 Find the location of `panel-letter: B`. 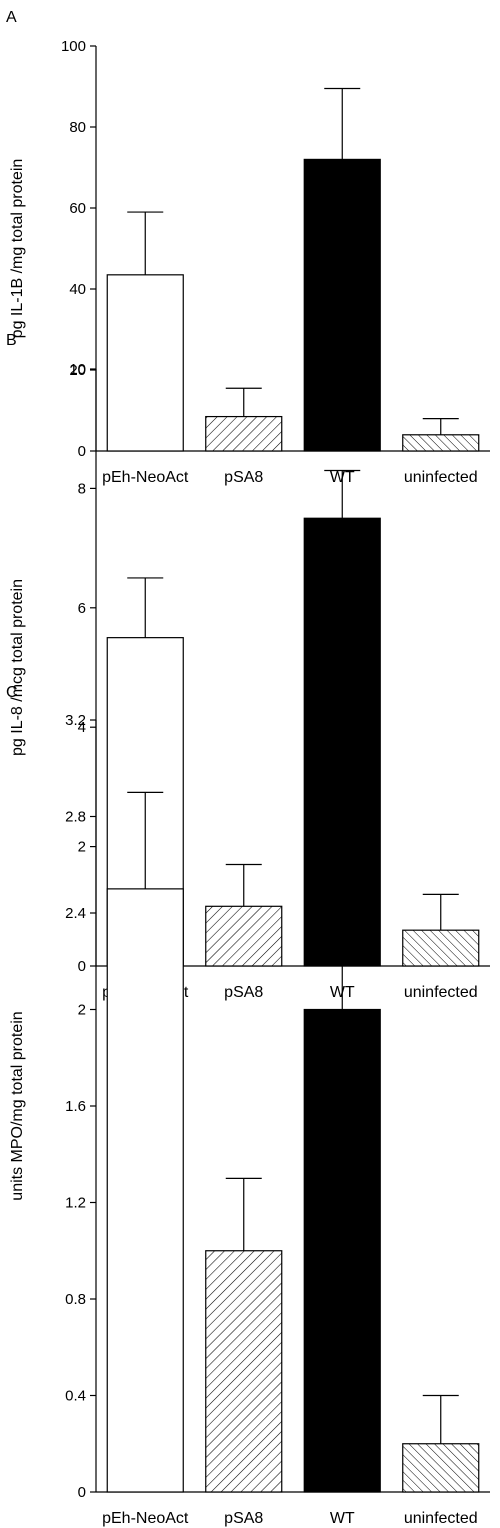

panel-letter: B is located at coordinates (11, 340).